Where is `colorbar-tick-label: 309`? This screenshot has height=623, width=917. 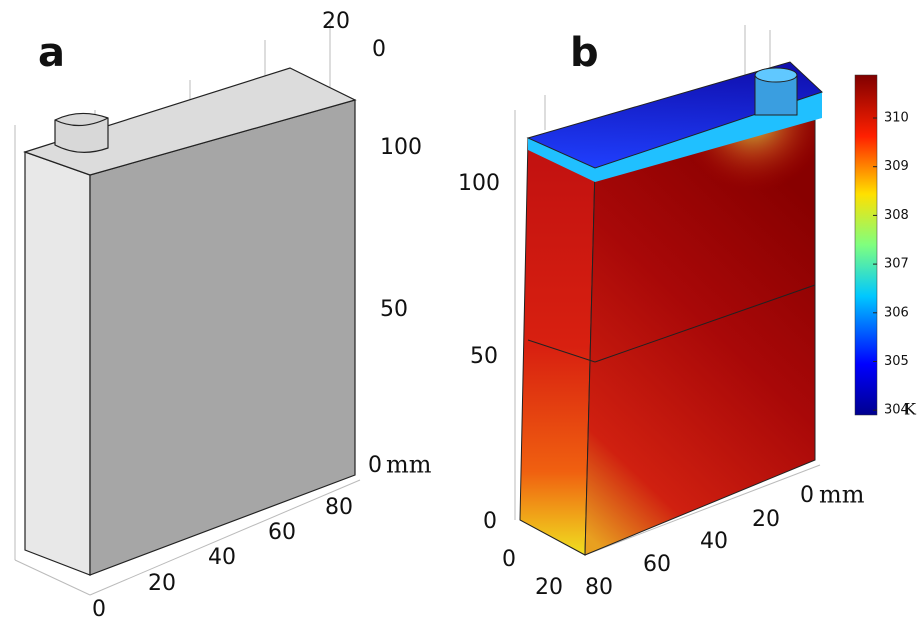 colorbar-tick-label: 309 is located at coordinates (896, 166).